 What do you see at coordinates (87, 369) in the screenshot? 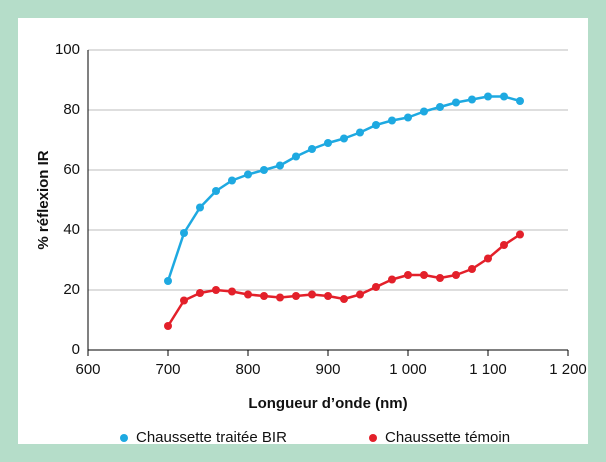
I see `x-tick-label: 600` at bounding box center [87, 369].